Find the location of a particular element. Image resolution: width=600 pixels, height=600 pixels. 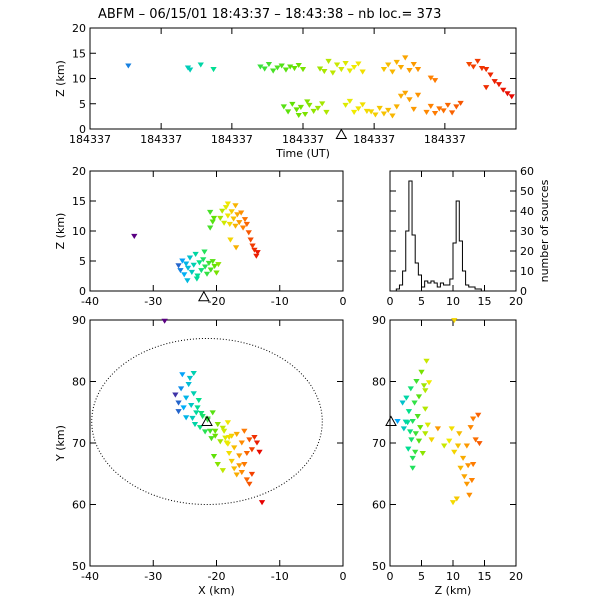

height-histogram-ytick-label: 10 is located at coordinates (527, 271).